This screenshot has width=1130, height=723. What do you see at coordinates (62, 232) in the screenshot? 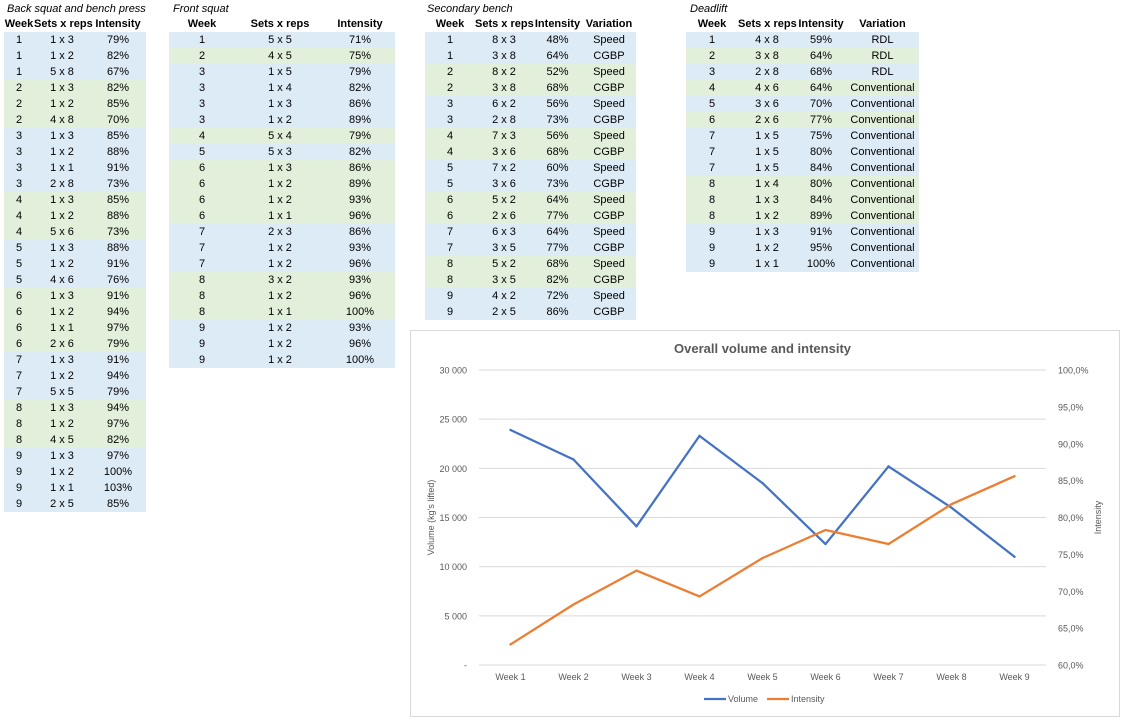
I see `table-cell: 5 x 6` at bounding box center [62, 232].